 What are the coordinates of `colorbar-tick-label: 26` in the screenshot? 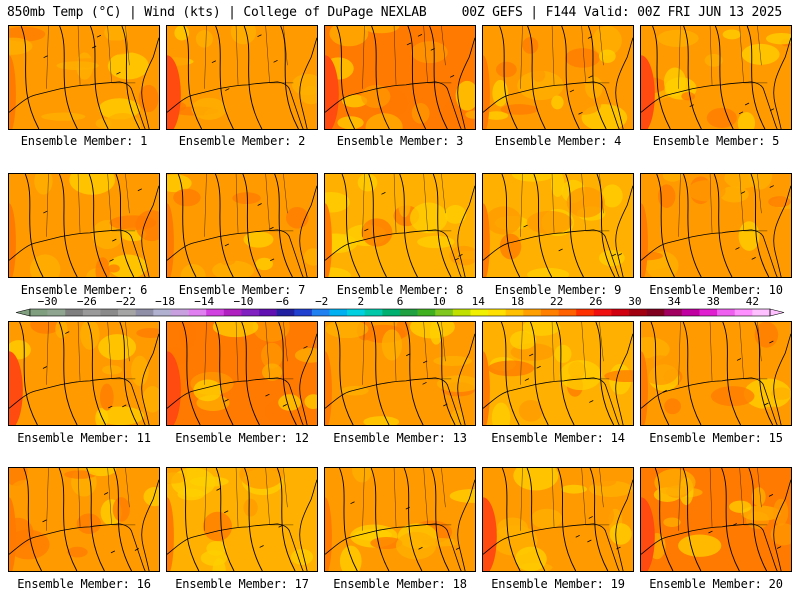 It's located at (595, 301).